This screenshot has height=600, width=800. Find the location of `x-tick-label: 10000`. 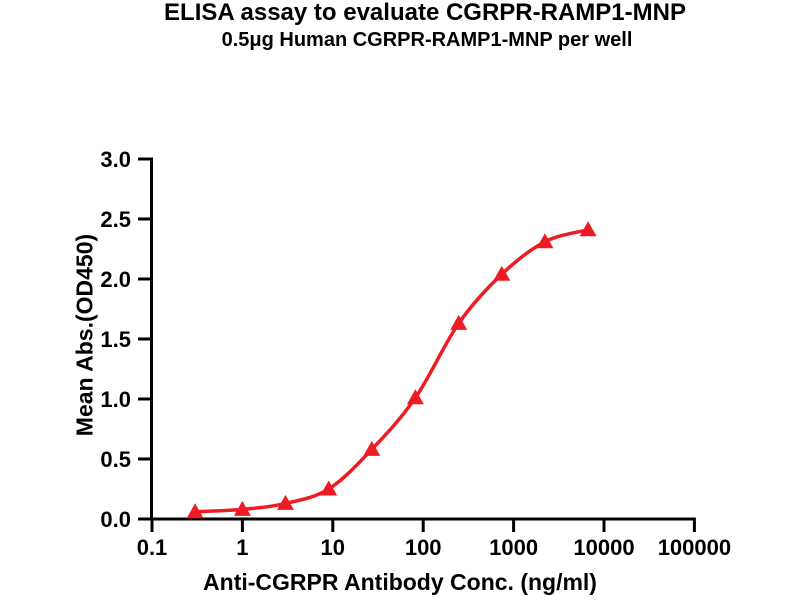

x-tick-label: 10000 is located at coordinates (603, 547).